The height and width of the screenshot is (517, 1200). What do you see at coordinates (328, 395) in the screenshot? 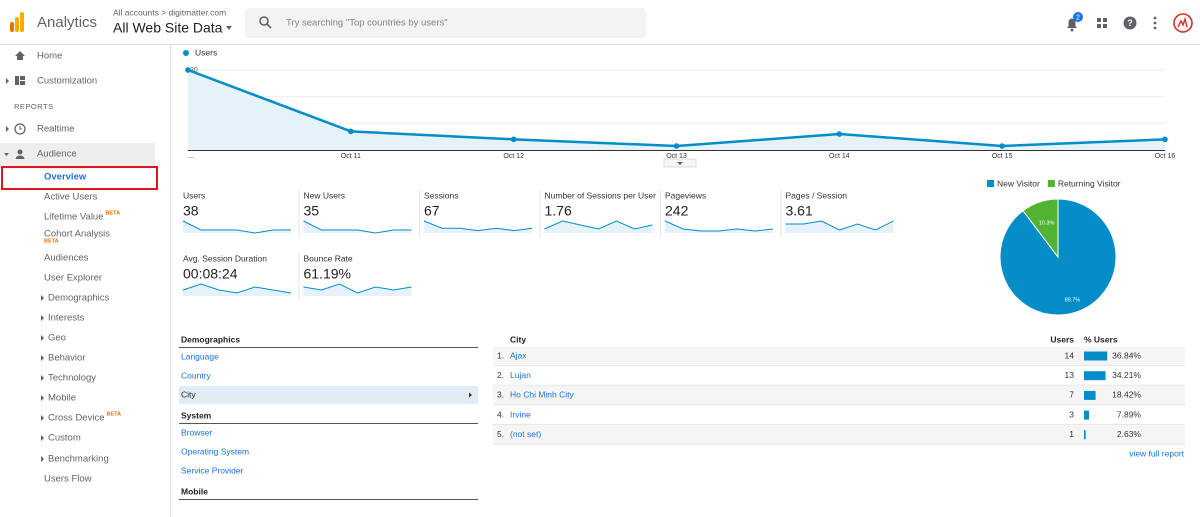
I see `nav-selected-bg` at bounding box center [328, 395].